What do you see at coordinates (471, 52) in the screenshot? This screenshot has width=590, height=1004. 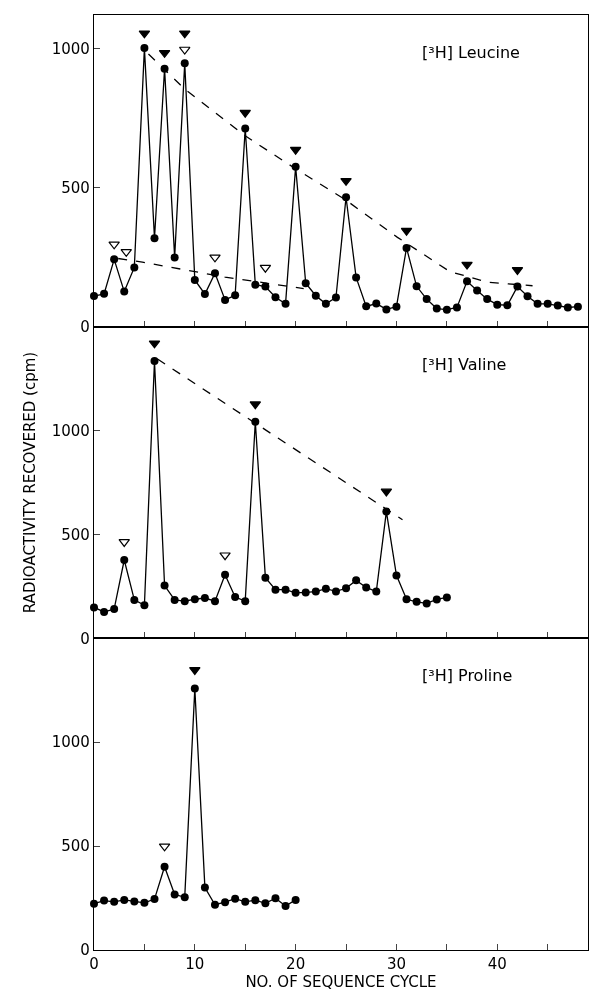 I see `annotation: [³H] Leucine` at bounding box center [471, 52].